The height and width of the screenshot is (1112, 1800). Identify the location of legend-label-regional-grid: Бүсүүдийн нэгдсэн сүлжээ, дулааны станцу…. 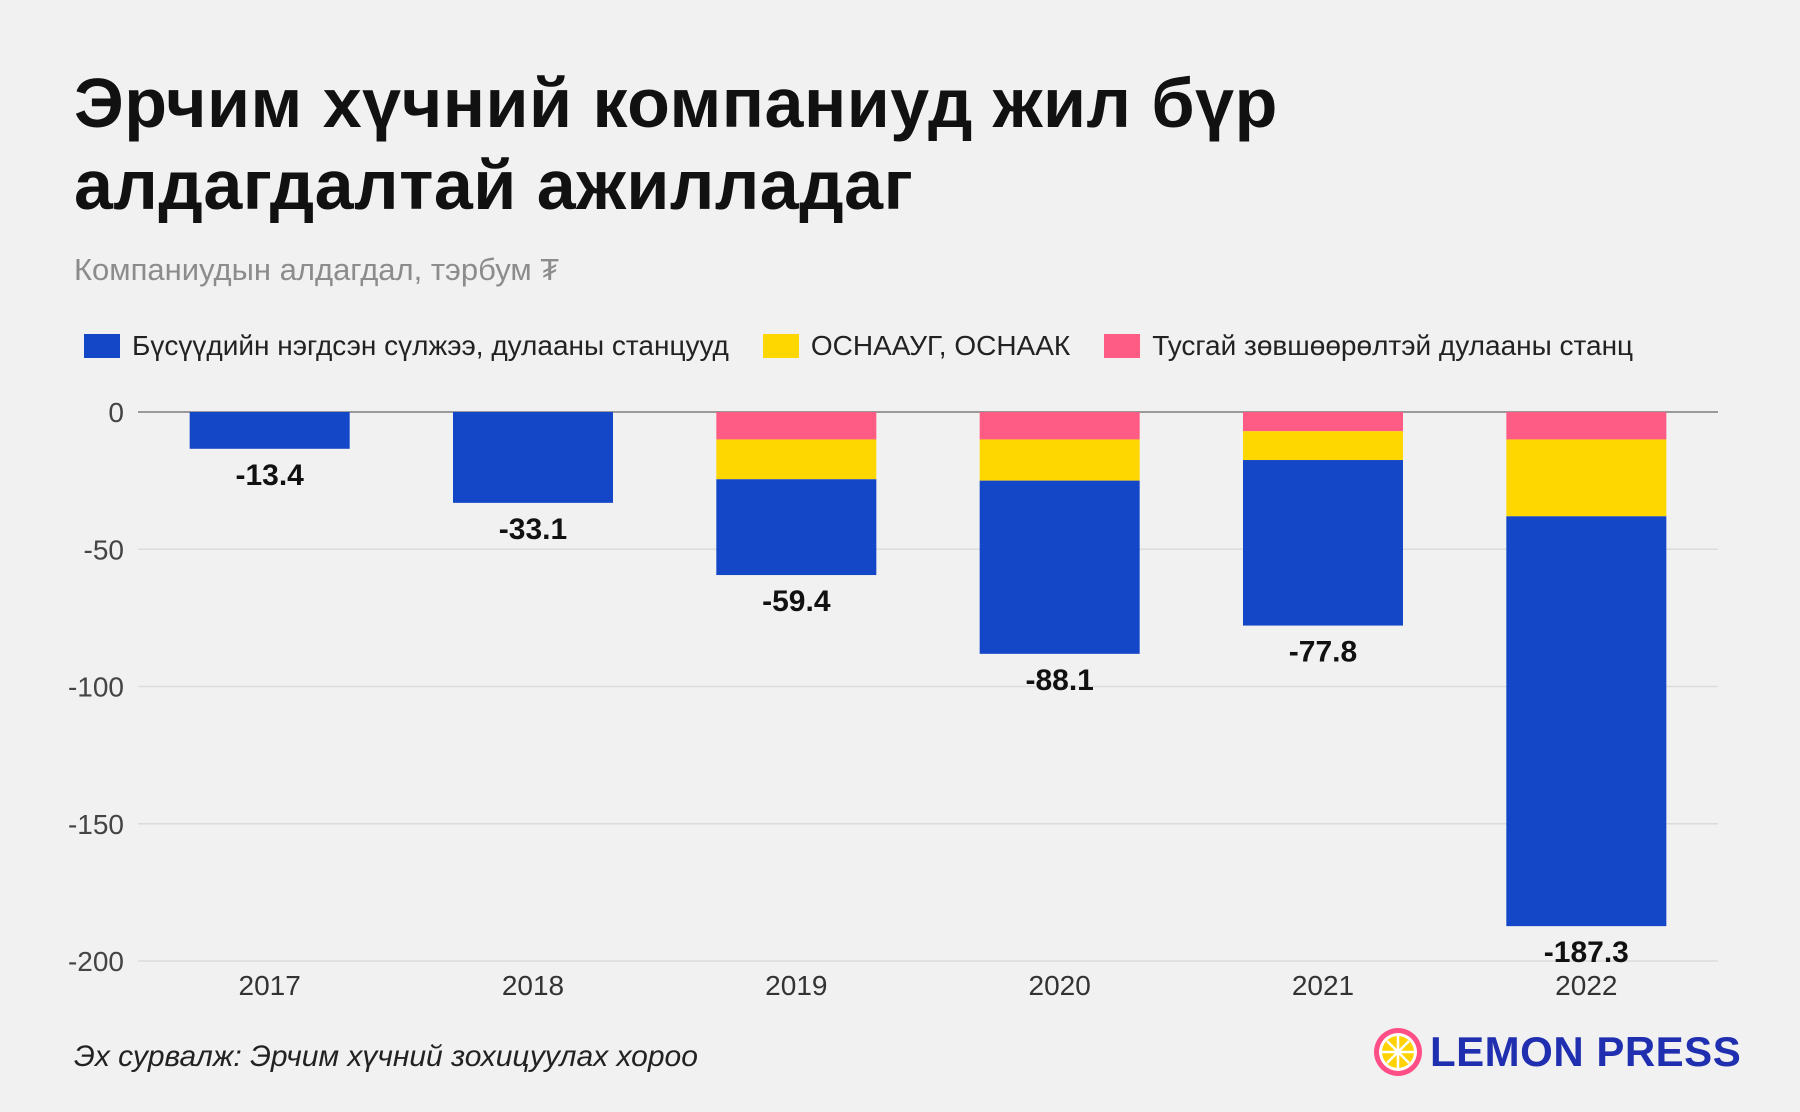
(430, 345).